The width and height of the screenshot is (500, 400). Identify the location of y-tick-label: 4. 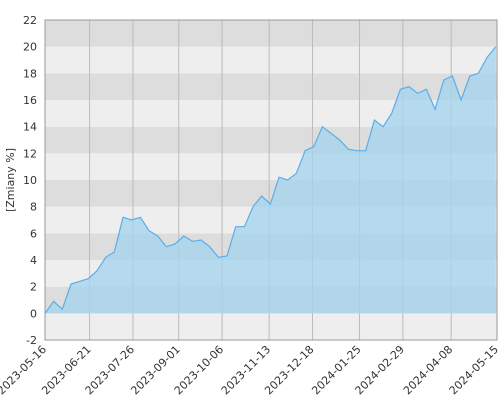
(33, 260).